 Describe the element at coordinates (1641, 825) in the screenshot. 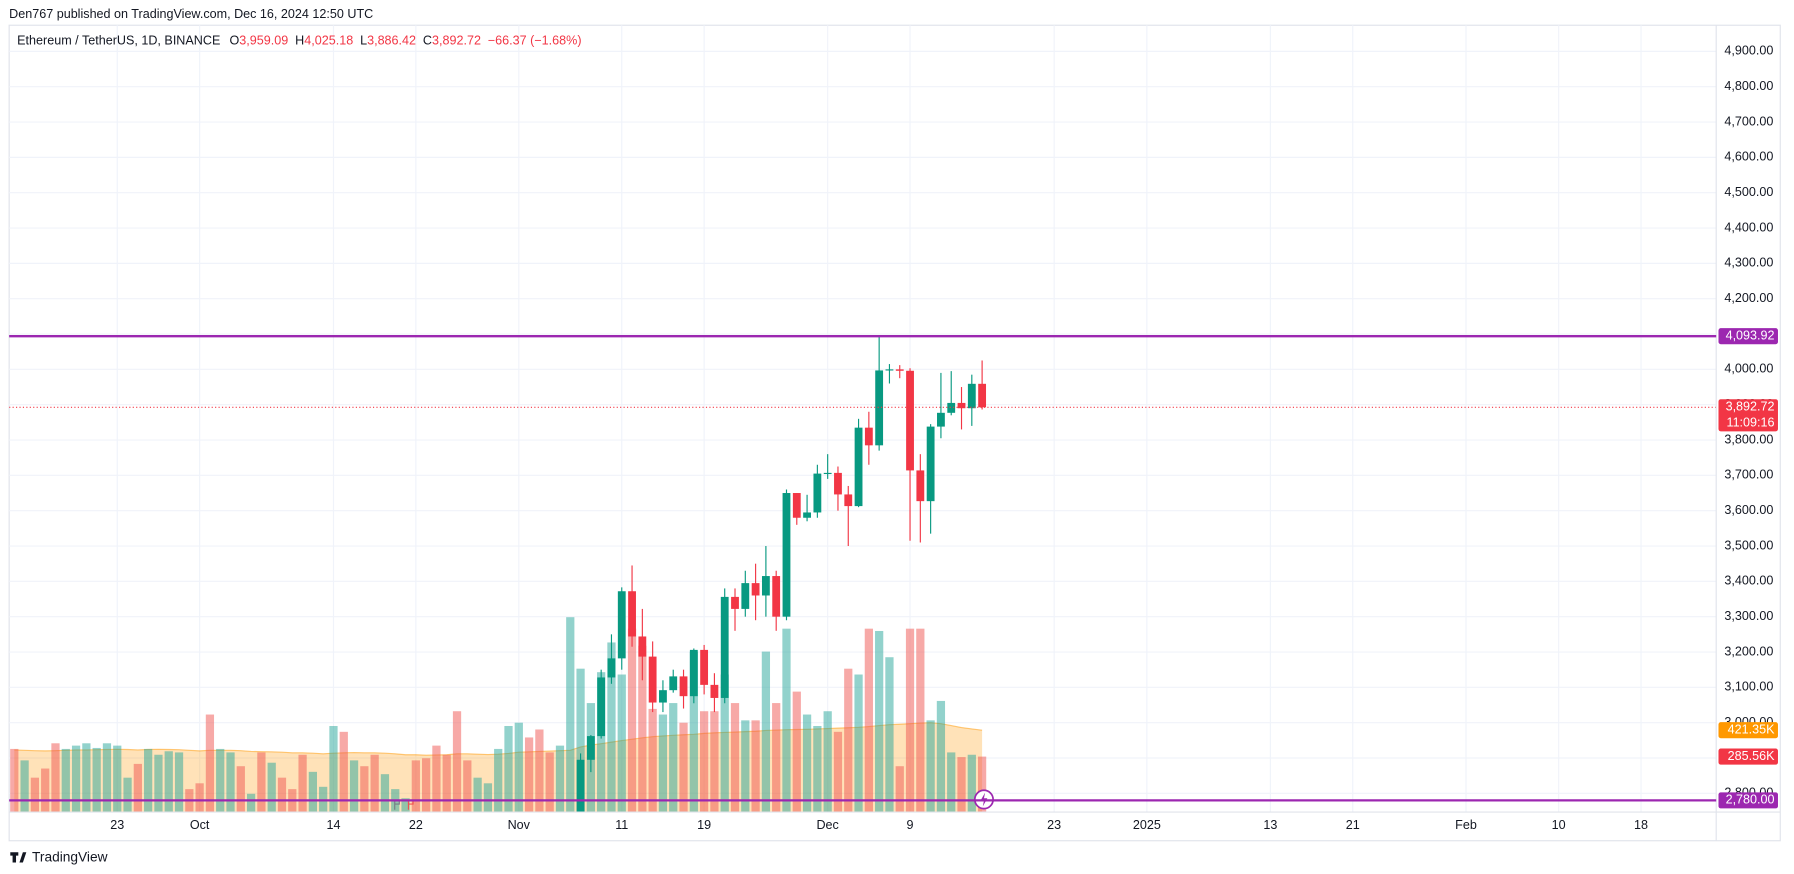

I see `x-tick-label: 18` at that location.